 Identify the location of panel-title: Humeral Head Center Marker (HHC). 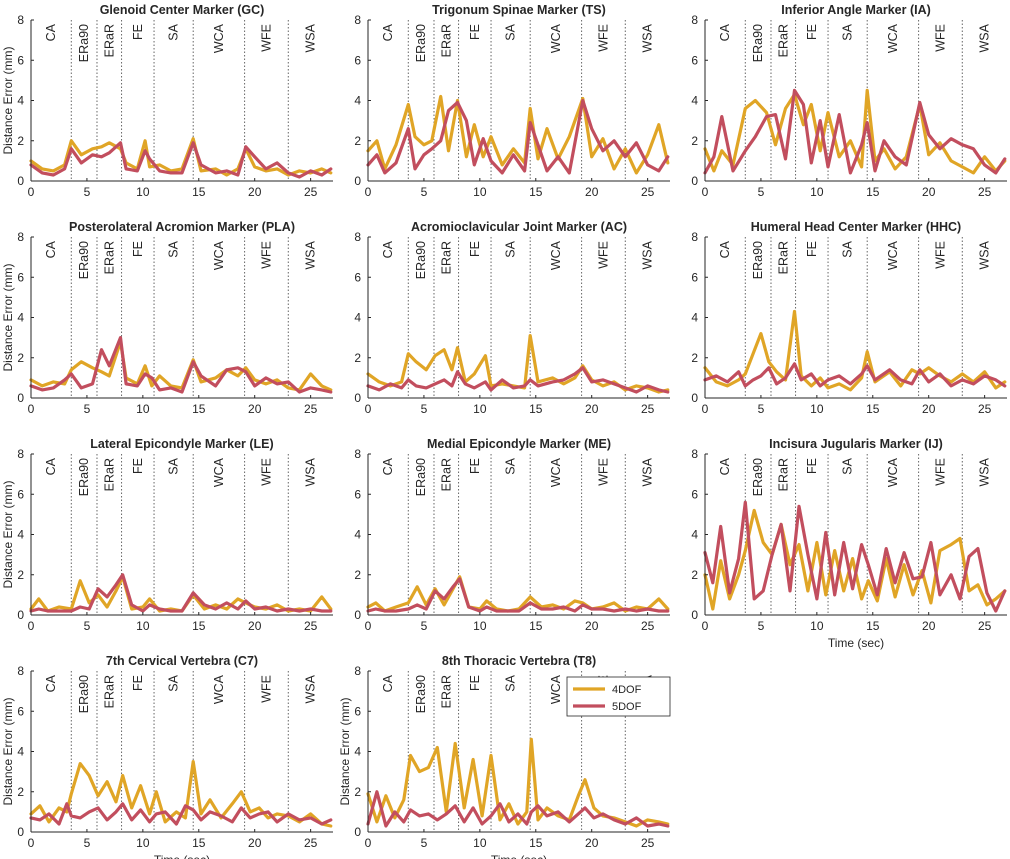
(856, 227).